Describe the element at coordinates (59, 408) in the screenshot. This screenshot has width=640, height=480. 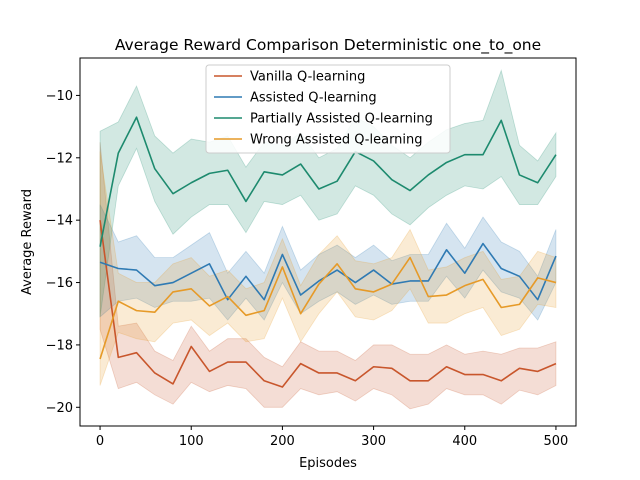
I see `y-tick-label: −20` at that location.